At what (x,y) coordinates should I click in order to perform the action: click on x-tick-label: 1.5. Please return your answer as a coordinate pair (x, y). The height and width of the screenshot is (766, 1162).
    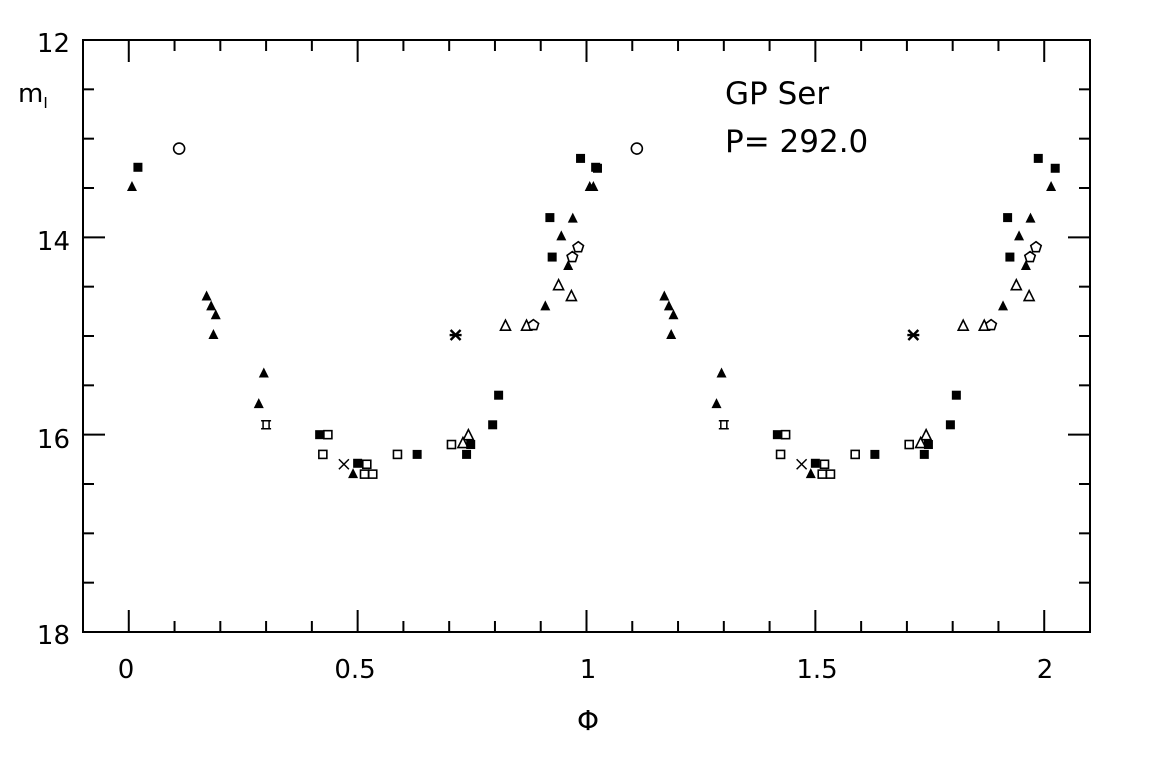
    Looking at the image, I should click on (816, 670).